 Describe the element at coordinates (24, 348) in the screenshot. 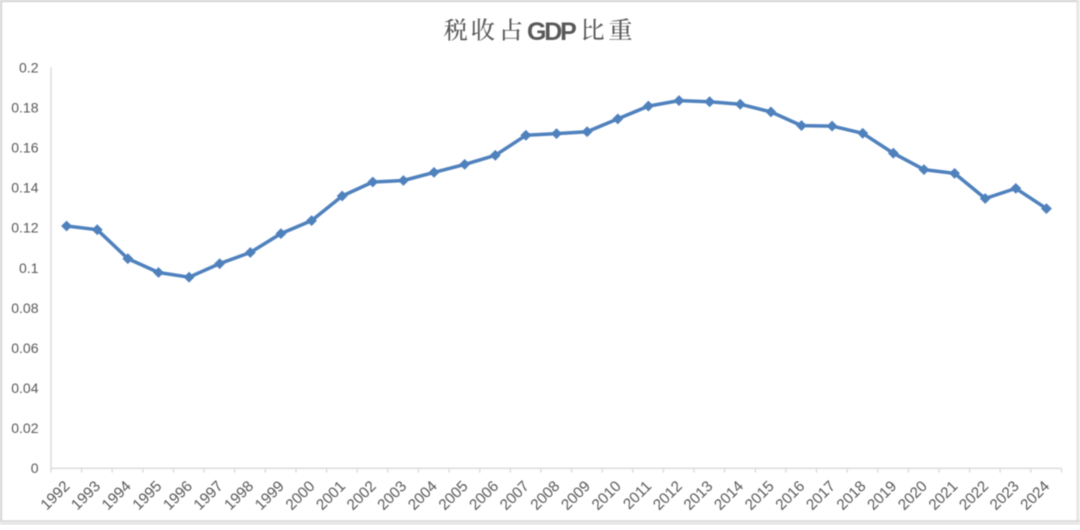

I see `svg-text: 0.06` at that location.